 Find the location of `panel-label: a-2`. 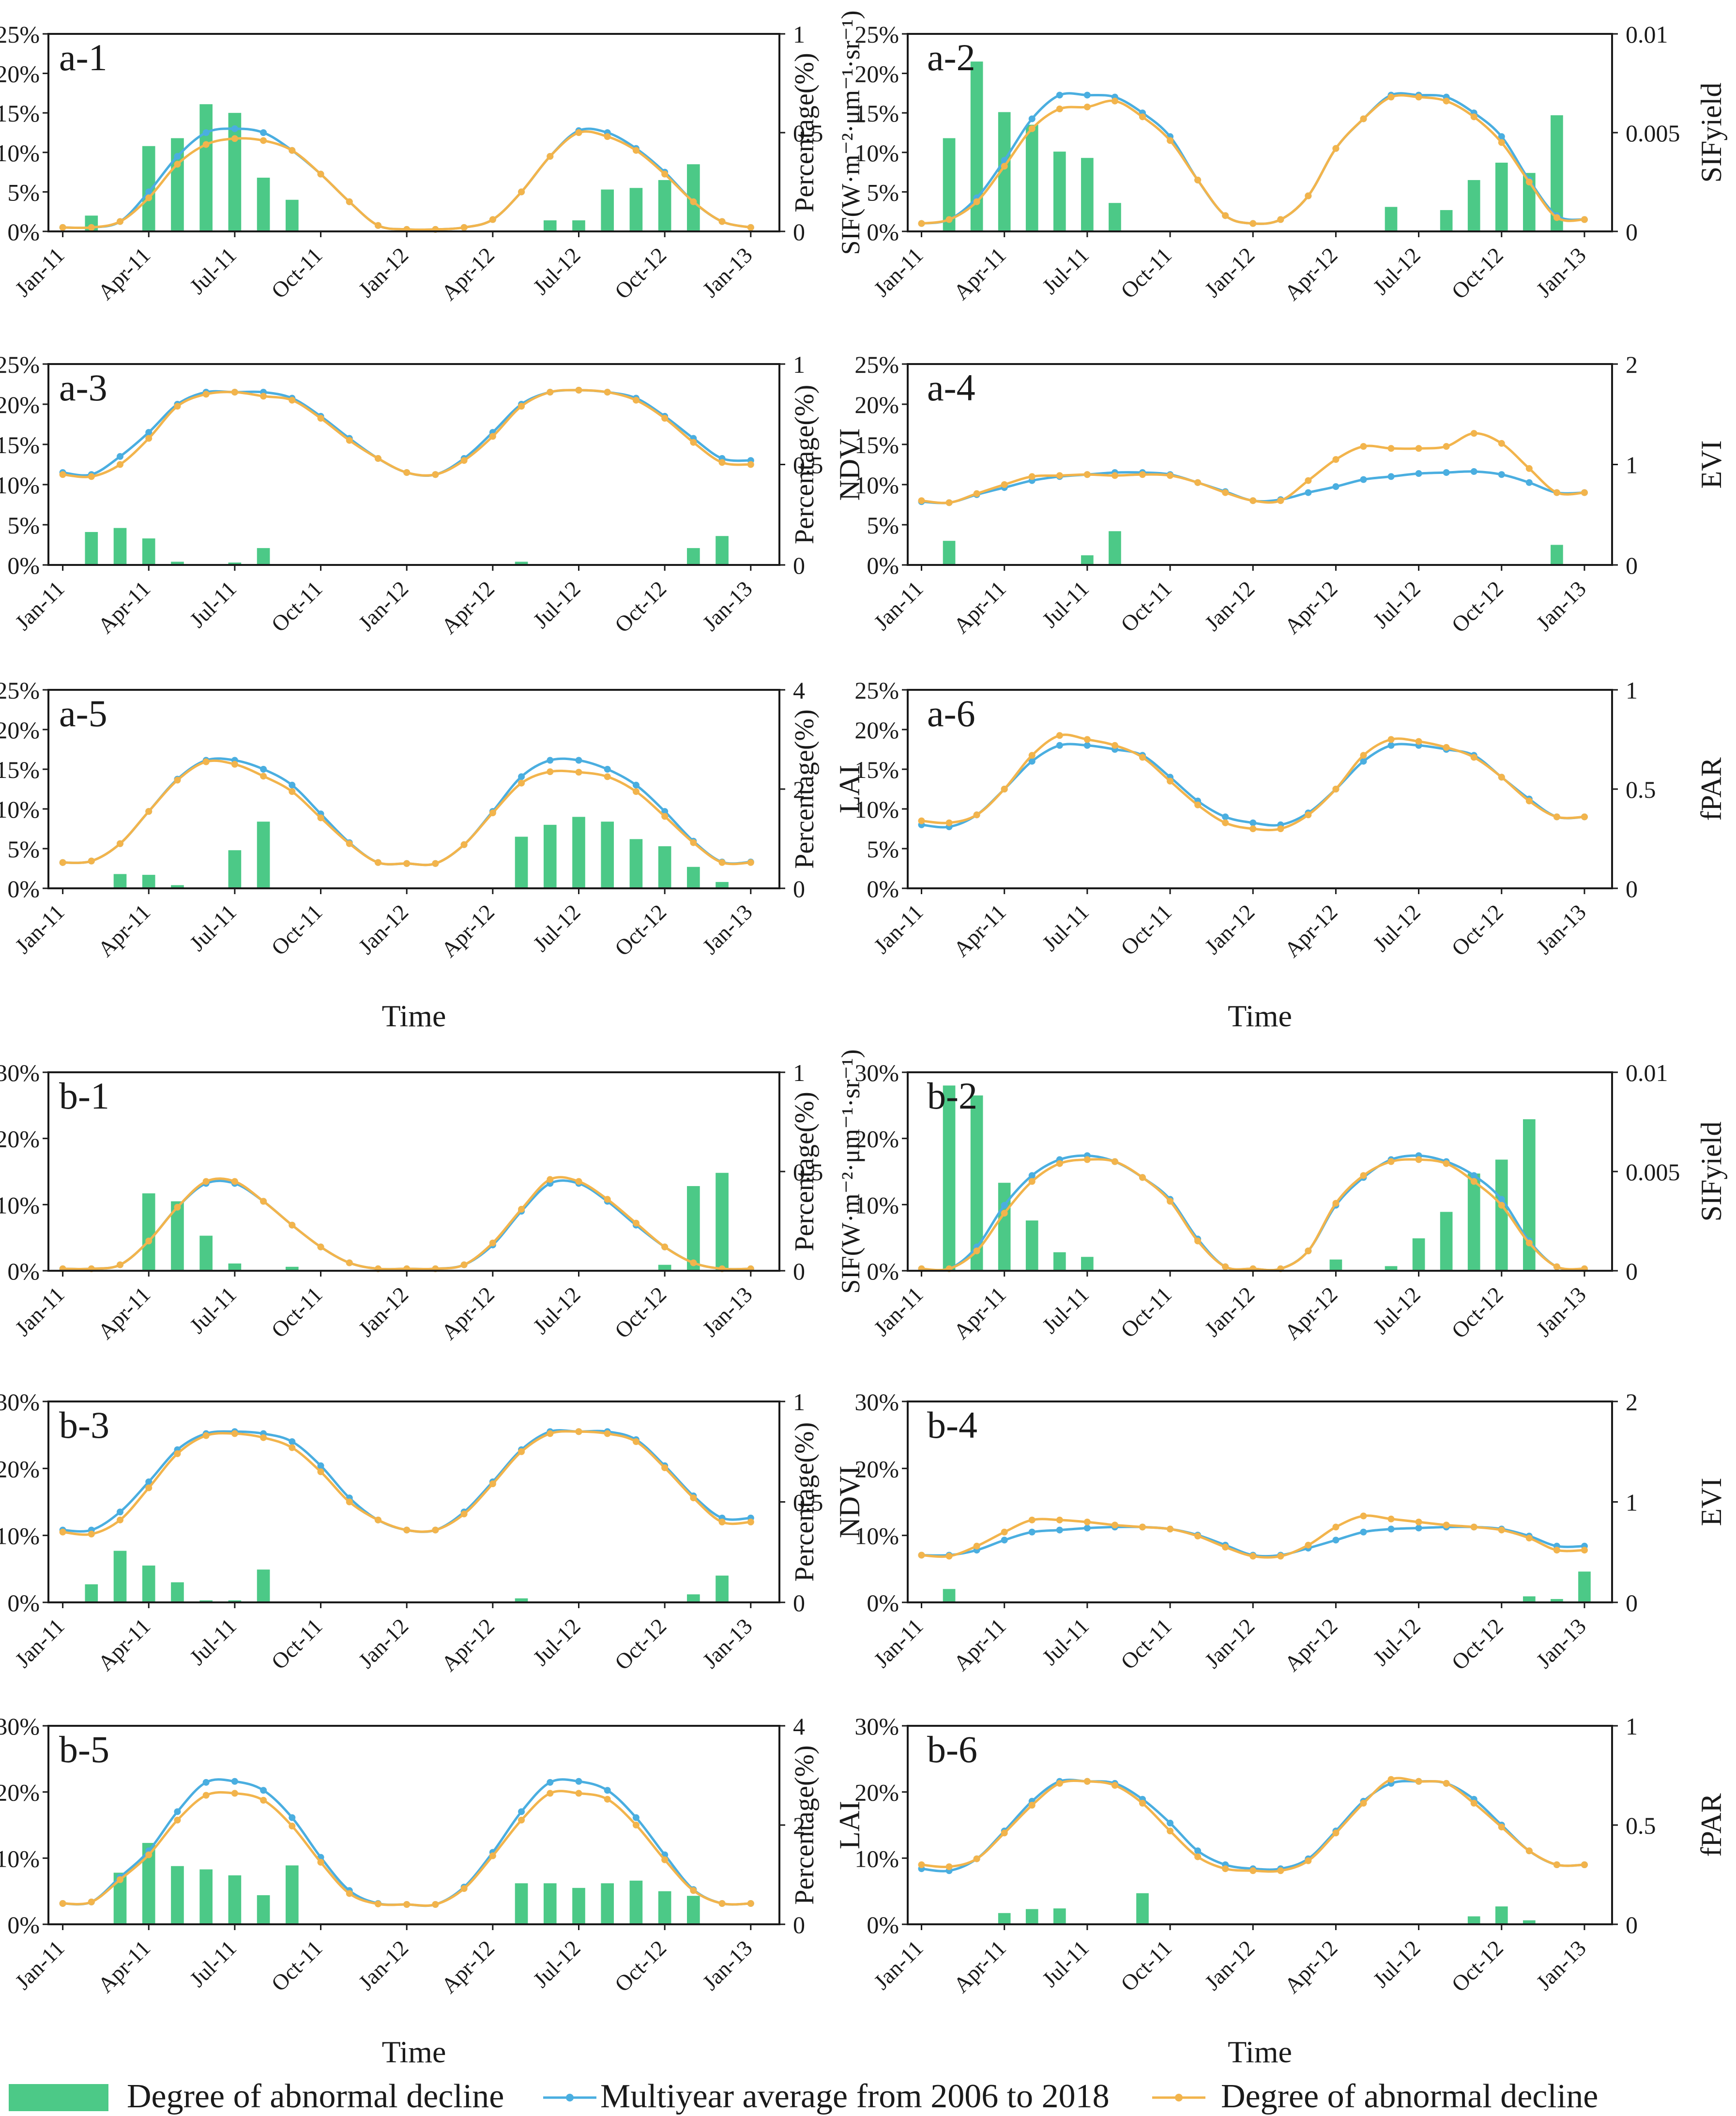

panel-label: a-2 is located at coordinates (951, 57).